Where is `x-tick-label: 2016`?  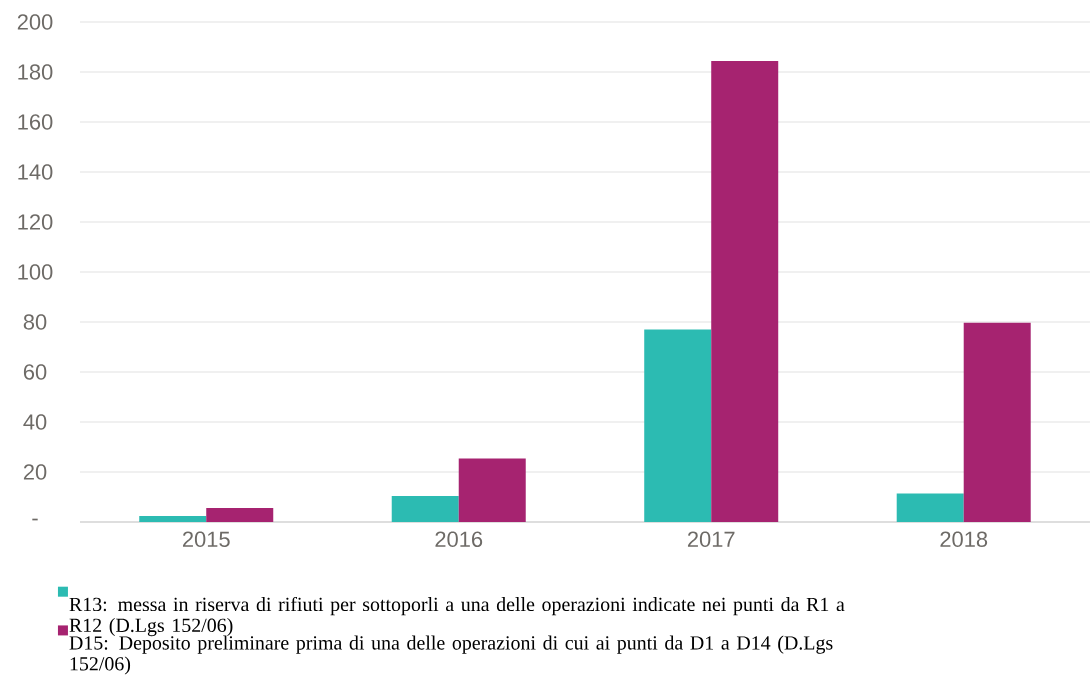 x-tick-label: 2016 is located at coordinates (459, 539).